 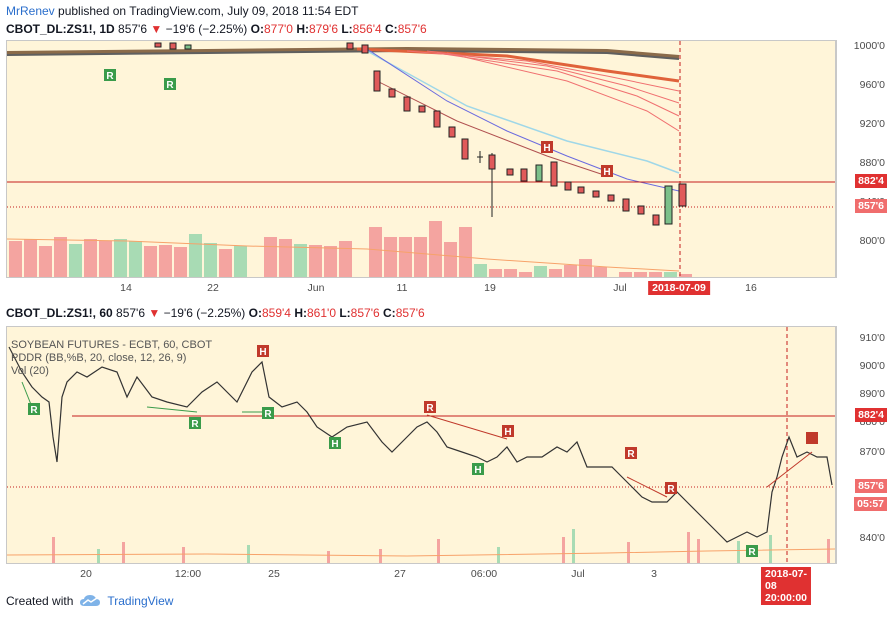 I want to click on daily-ytick: 880'0, so click(x=872, y=163).